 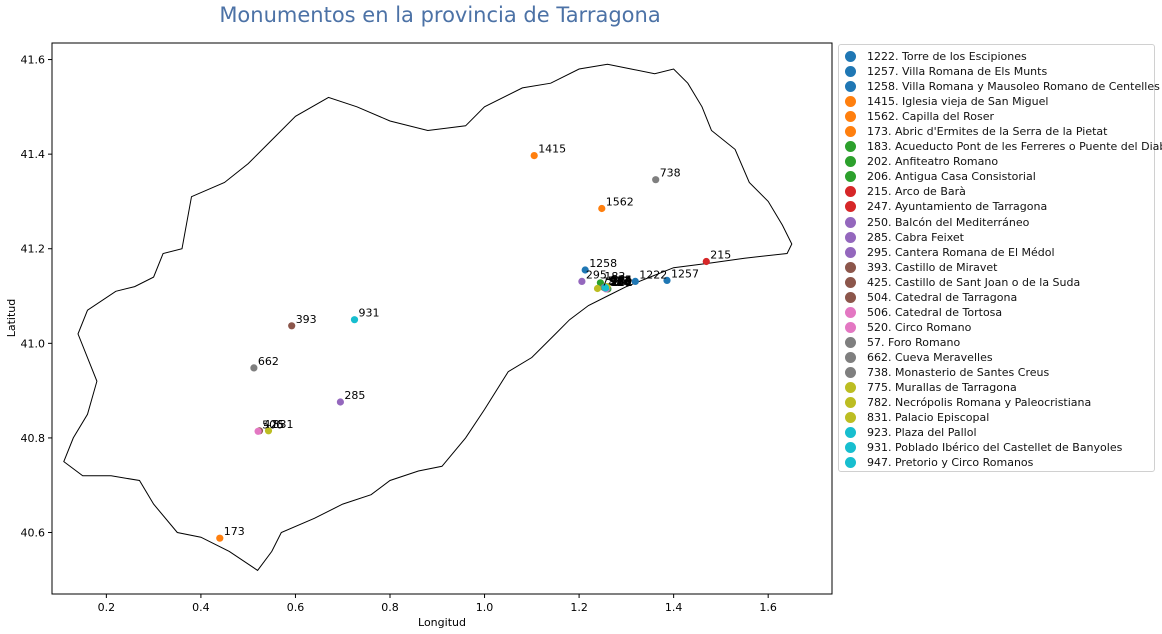 I want to click on point-label: 947, so click(x=619, y=281).